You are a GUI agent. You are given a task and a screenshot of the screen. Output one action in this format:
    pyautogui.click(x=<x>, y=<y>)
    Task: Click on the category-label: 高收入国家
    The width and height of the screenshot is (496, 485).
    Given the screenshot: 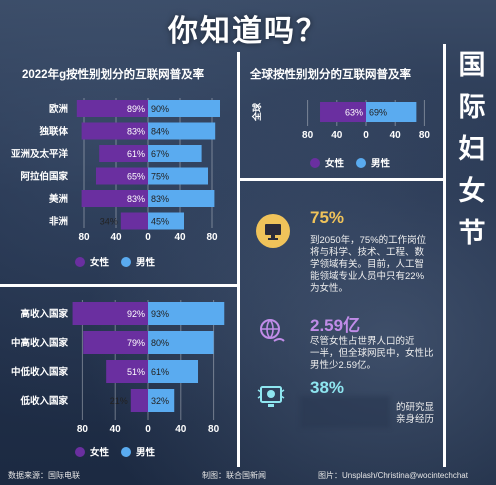 What is the action you would take?
    pyautogui.click(x=44, y=314)
    